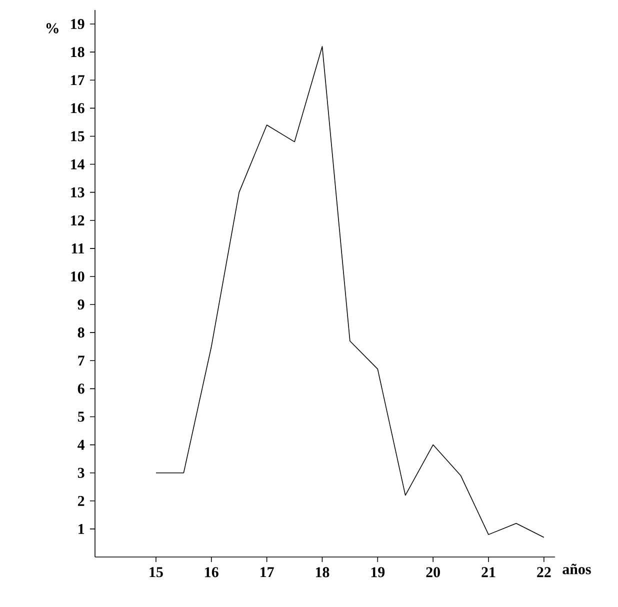  Describe the element at coordinates (77, 108) in the screenshot. I see `y-tick-label: 16` at that location.